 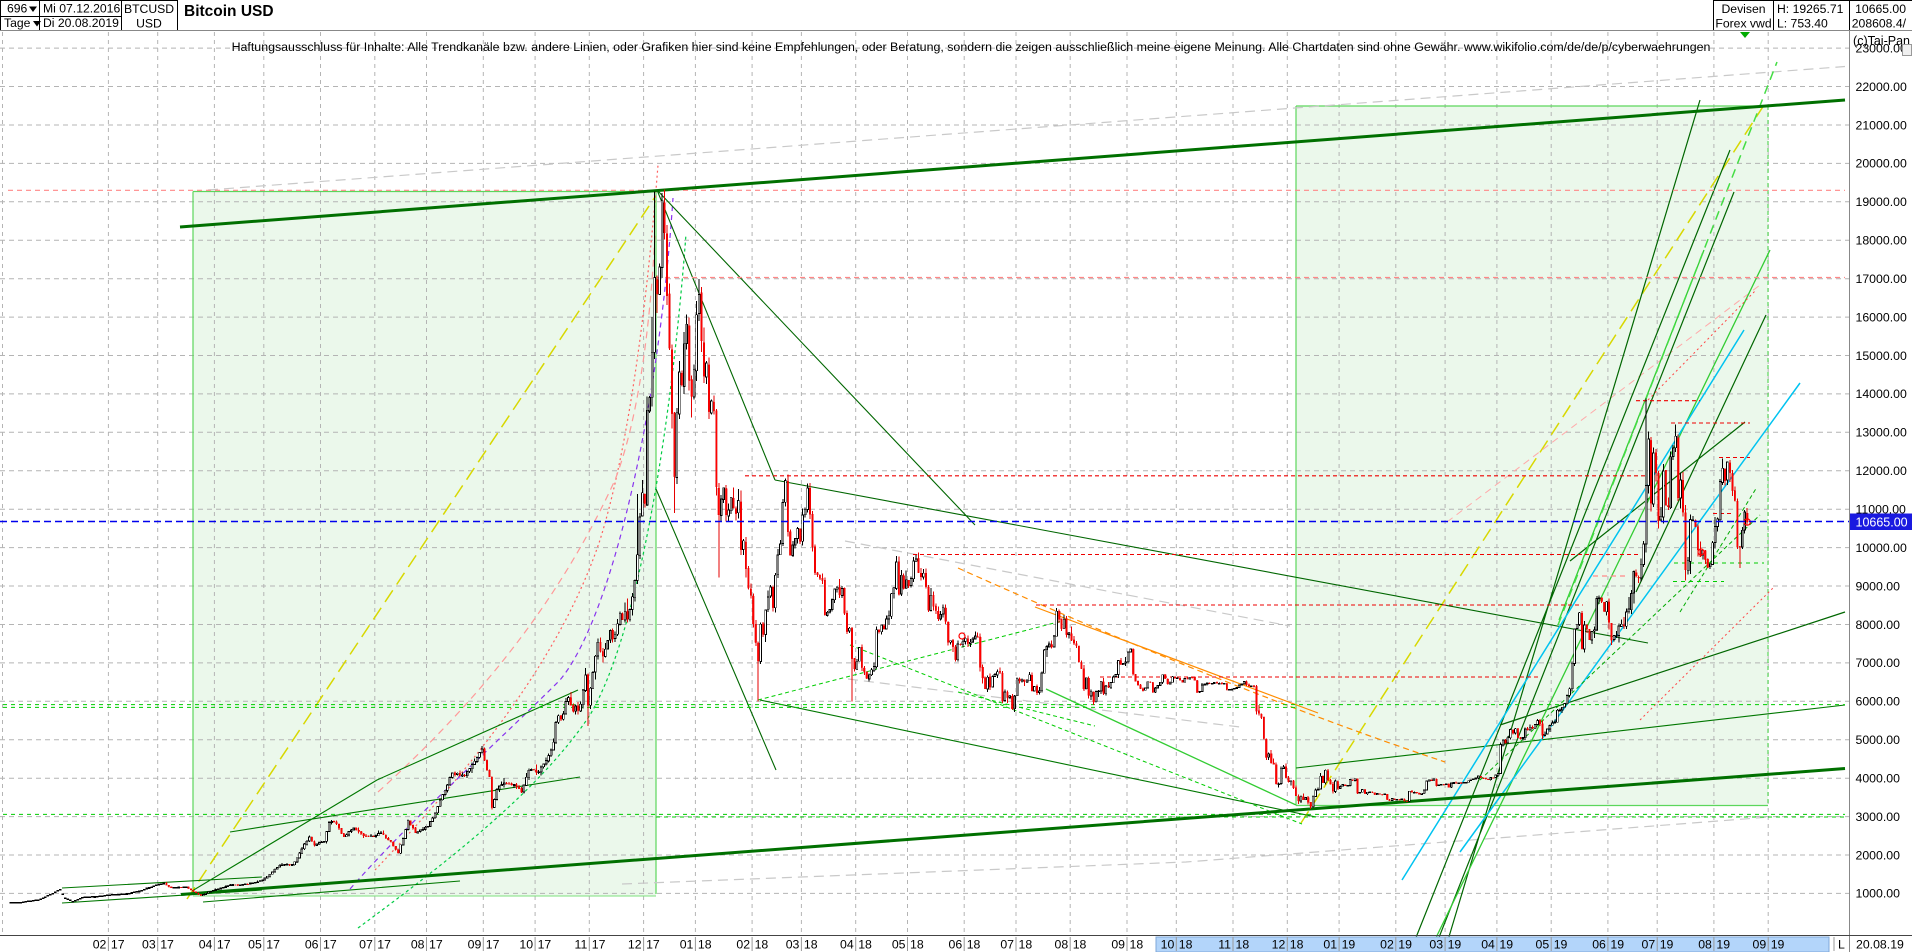 I want to click on svg-text: 20.08.19, so click(x=1880, y=945).